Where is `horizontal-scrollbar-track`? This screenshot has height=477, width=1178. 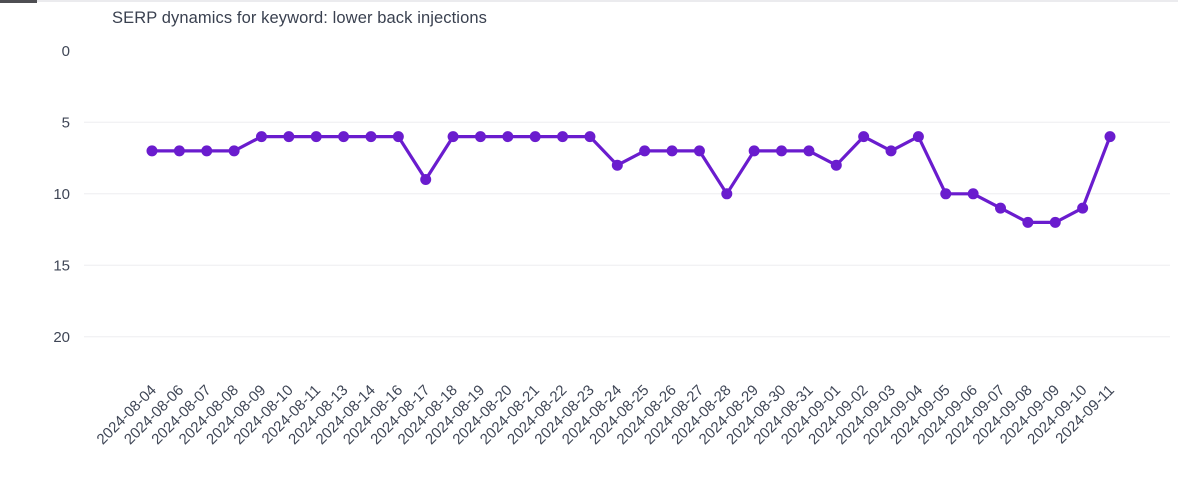
horizontal-scrollbar-track is located at coordinates (589, 1).